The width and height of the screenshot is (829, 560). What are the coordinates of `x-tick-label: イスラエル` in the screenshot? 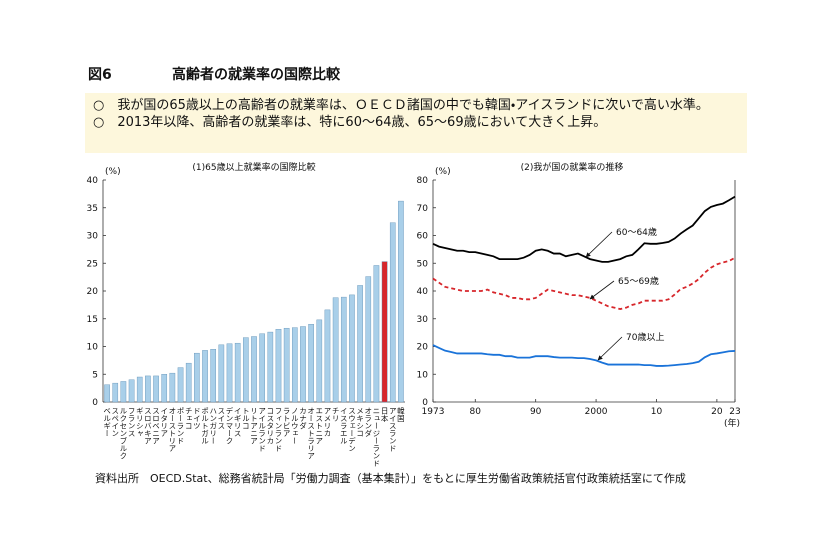 It's located at (343, 426).